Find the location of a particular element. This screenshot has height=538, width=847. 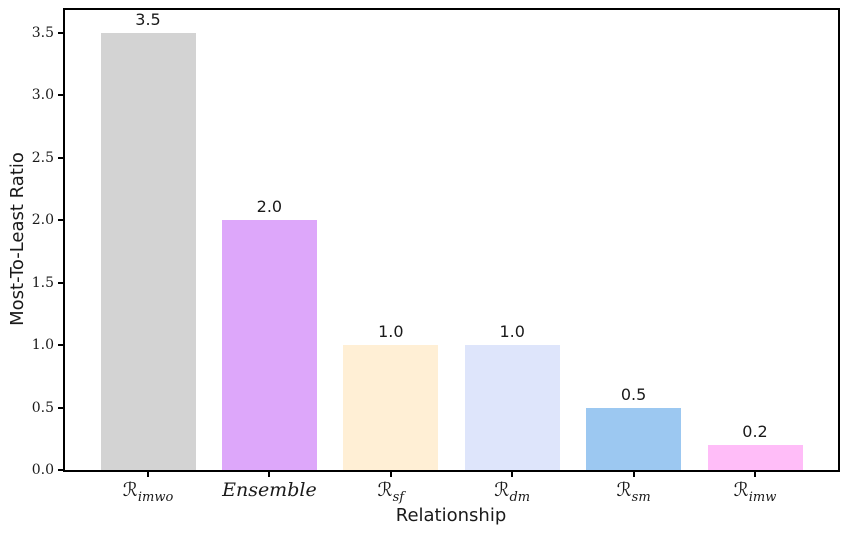

bar-value-label: 0.5 is located at coordinates (633, 394).